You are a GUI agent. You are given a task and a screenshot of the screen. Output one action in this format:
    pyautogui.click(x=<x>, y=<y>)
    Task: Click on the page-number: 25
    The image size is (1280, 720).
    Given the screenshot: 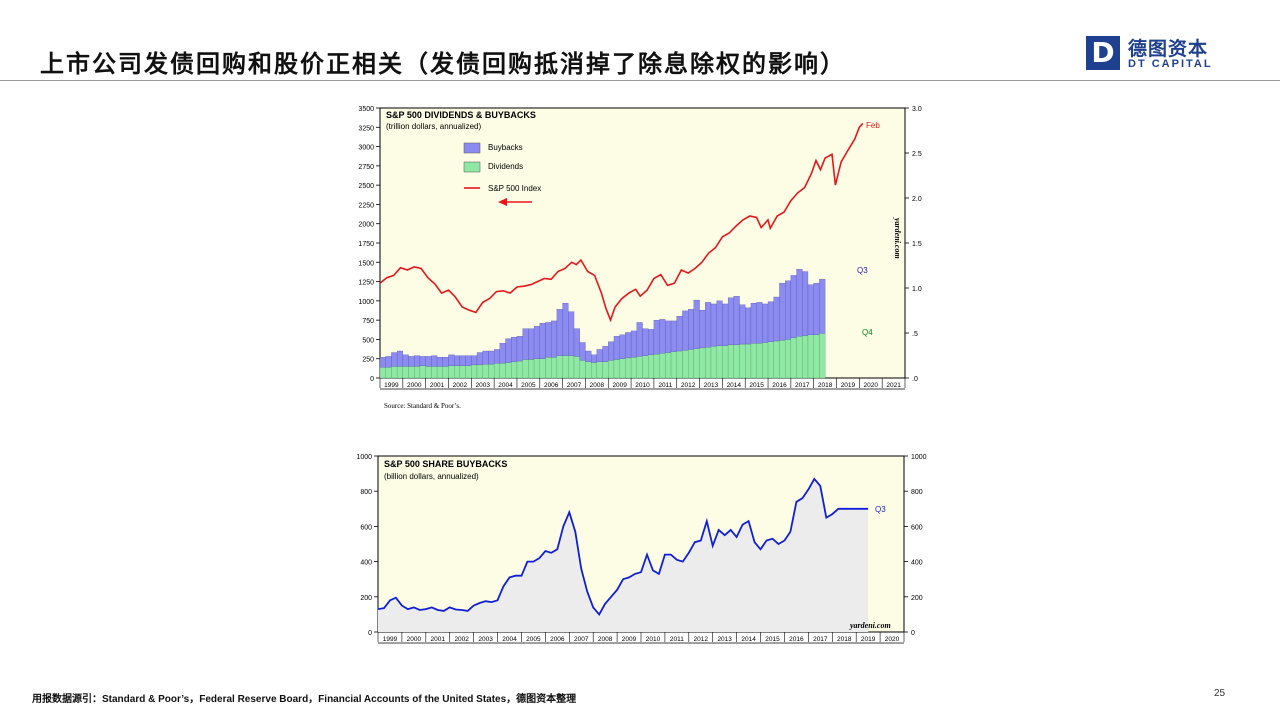 What is the action you would take?
    pyautogui.click(x=1220, y=693)
    